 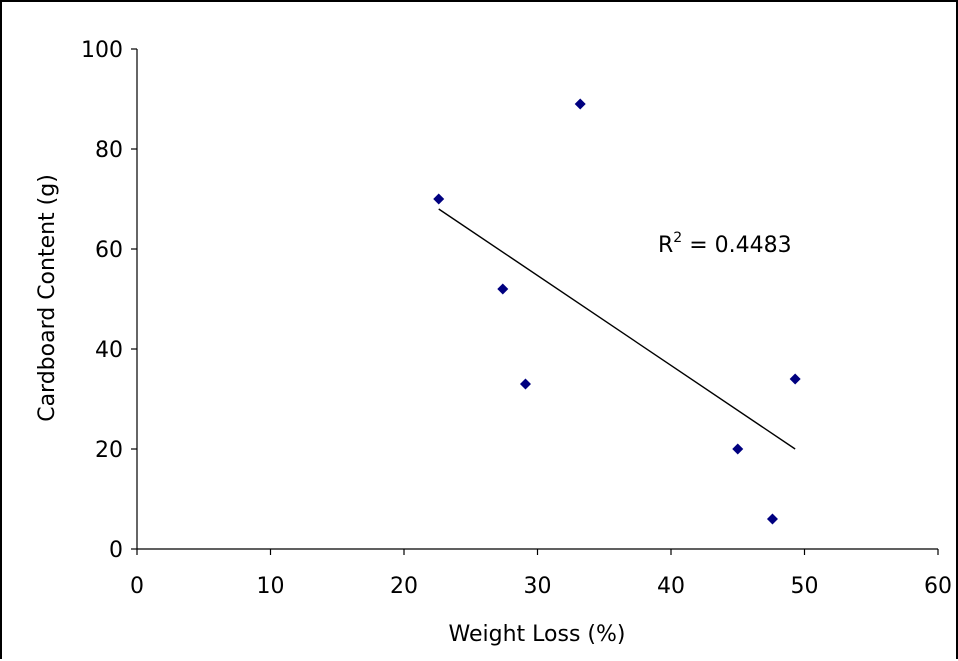 What do you see at coordinates (538, 586) in the screenshot?
I see `x-tick-label: 30` at bounding box center [538, 586].